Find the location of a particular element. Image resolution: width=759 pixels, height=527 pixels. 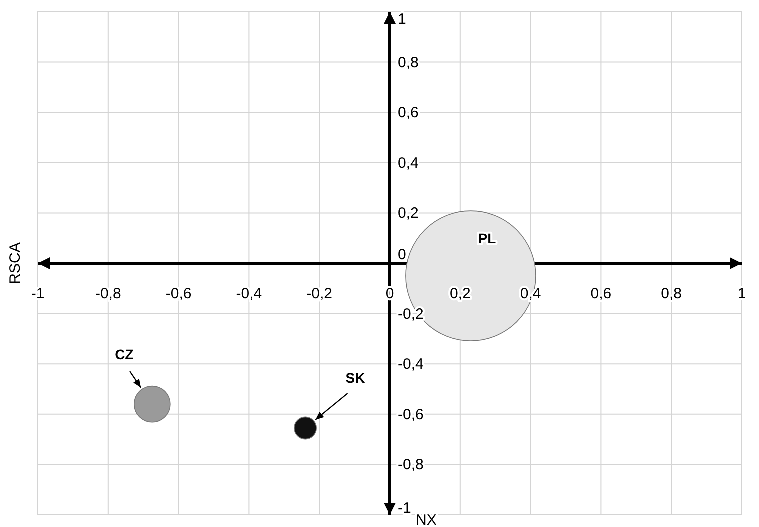

x-tick-label: -0,4 is located at coordinates (249, 294).